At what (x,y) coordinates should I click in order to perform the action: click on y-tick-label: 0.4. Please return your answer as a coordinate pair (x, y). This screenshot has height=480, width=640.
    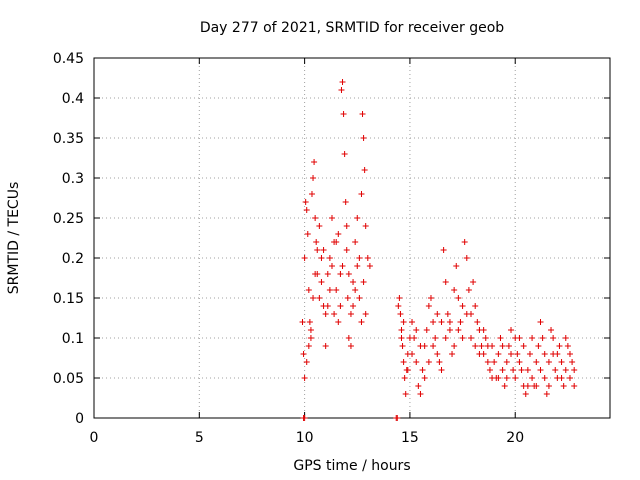
    Looking at the image, I should click on (73, 99).